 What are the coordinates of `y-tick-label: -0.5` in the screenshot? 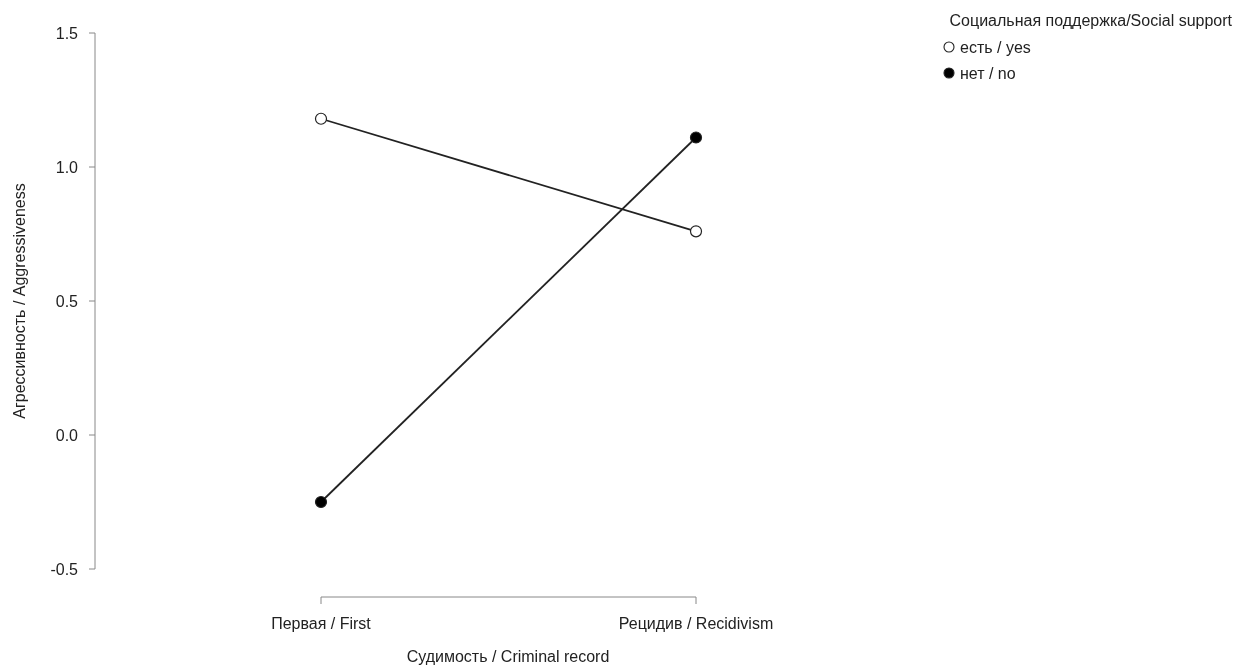 It's located at (64, 569).